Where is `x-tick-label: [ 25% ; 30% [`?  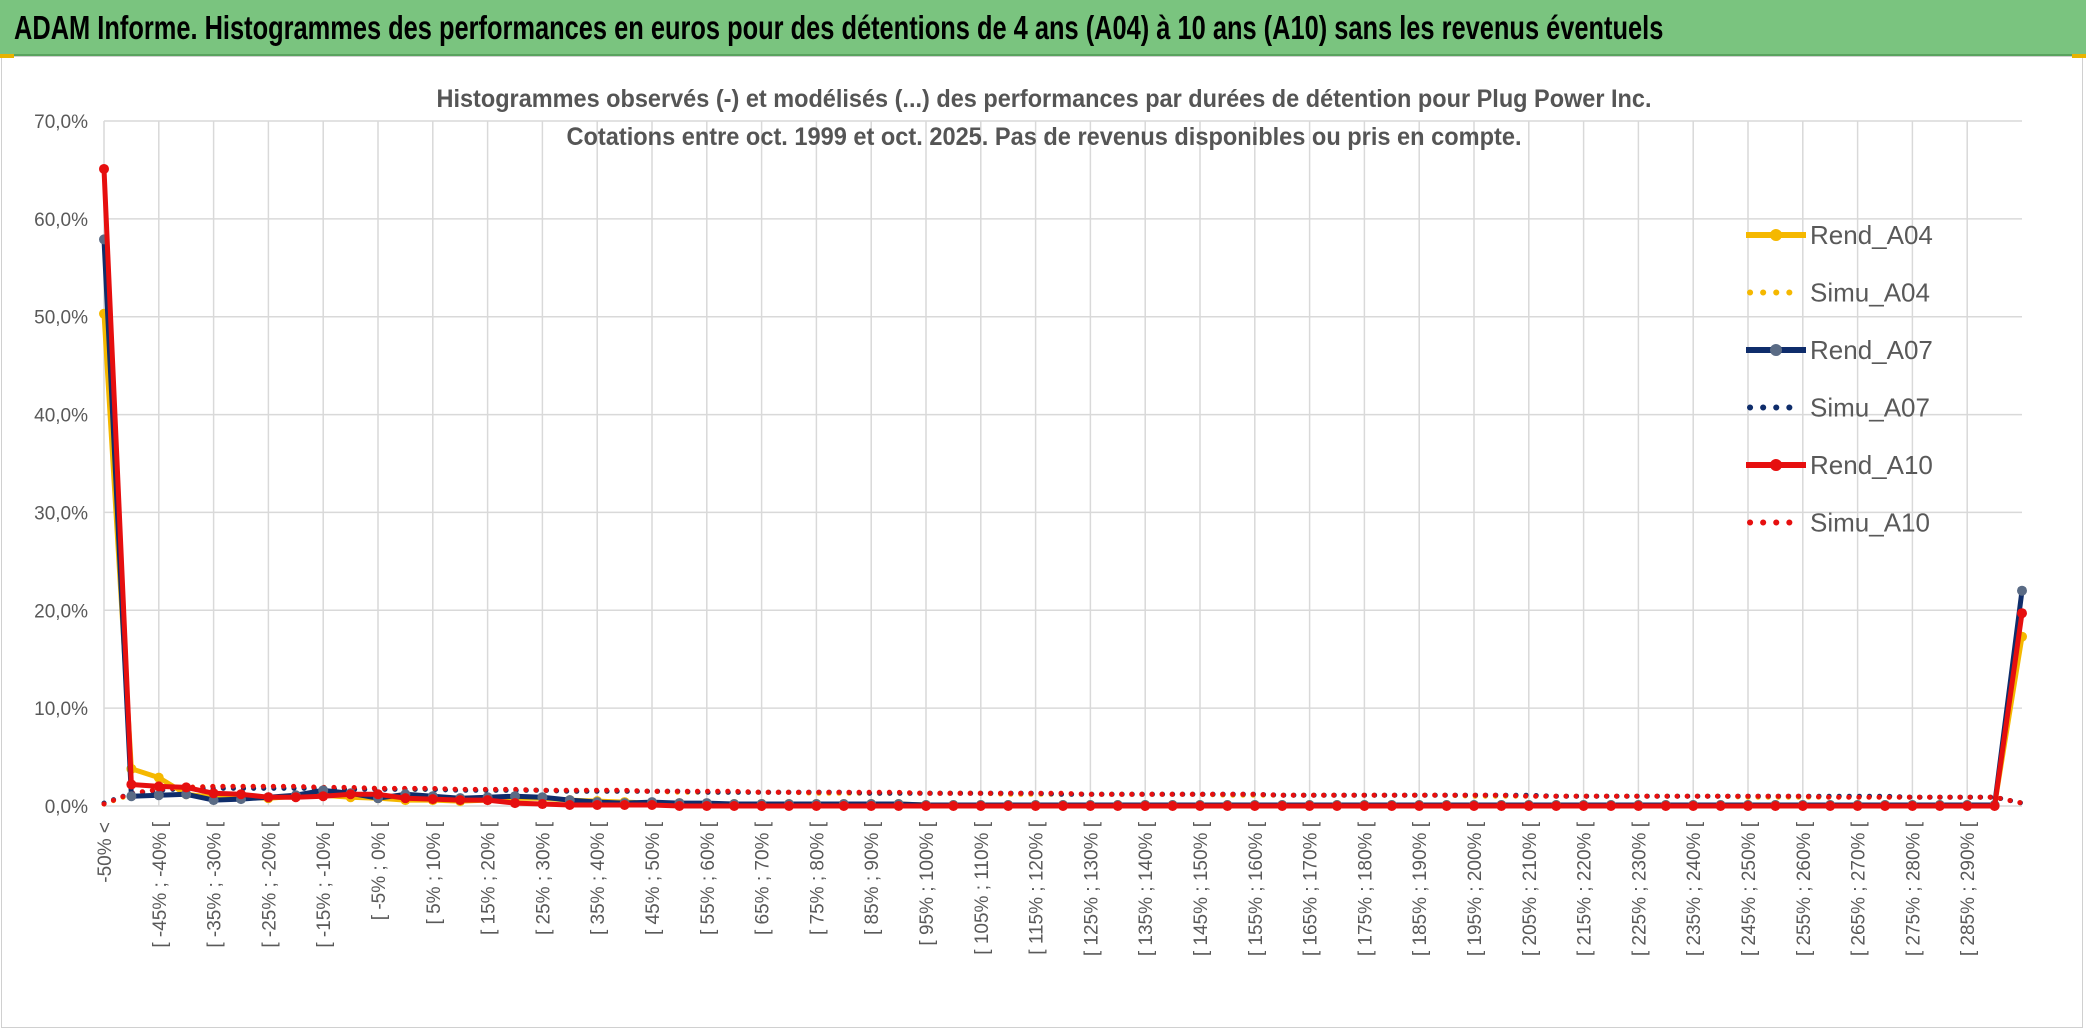
x-tick-label: [ 25% ; 30% [ is located at coordinates (543, 878).